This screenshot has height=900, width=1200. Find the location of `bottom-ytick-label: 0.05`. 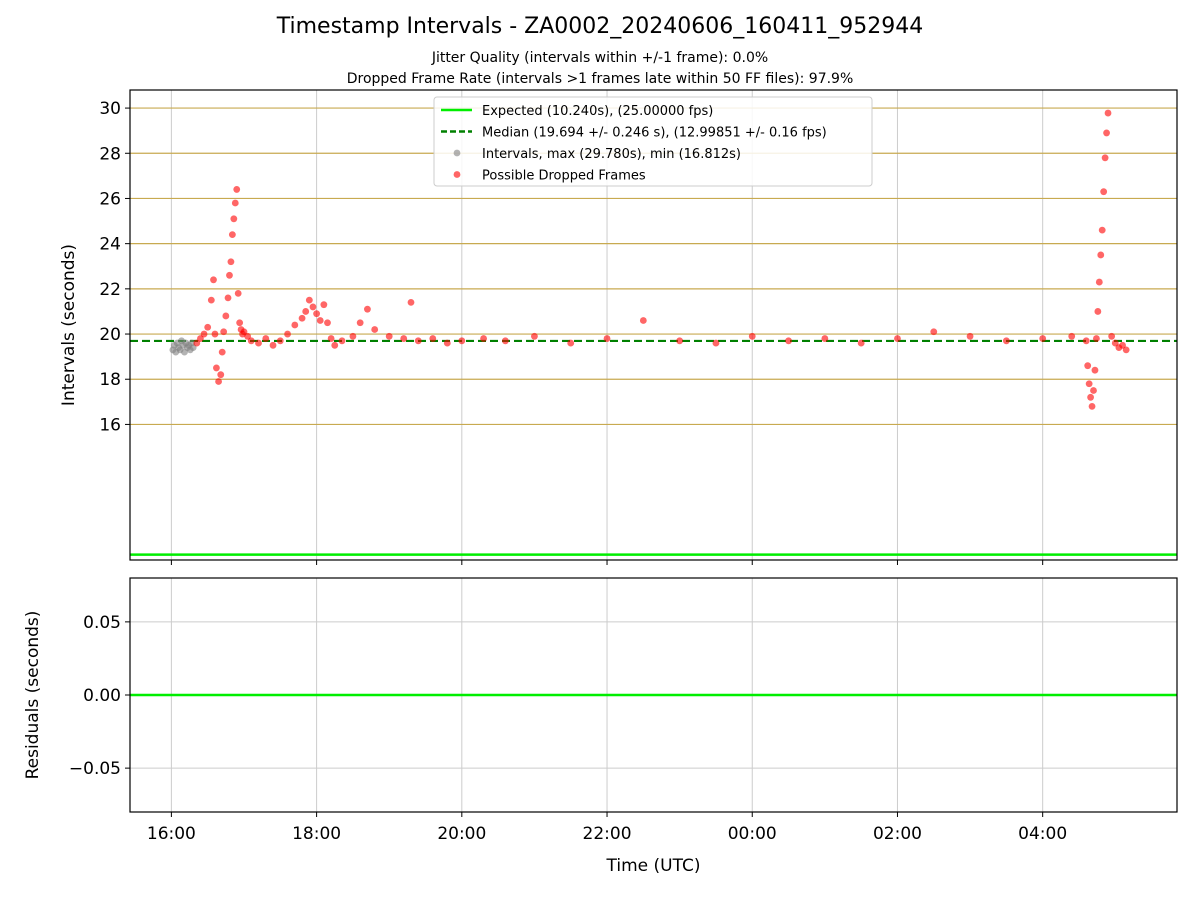

bottom-ytick-label: 0.05 is located at coordinates (102, 623).